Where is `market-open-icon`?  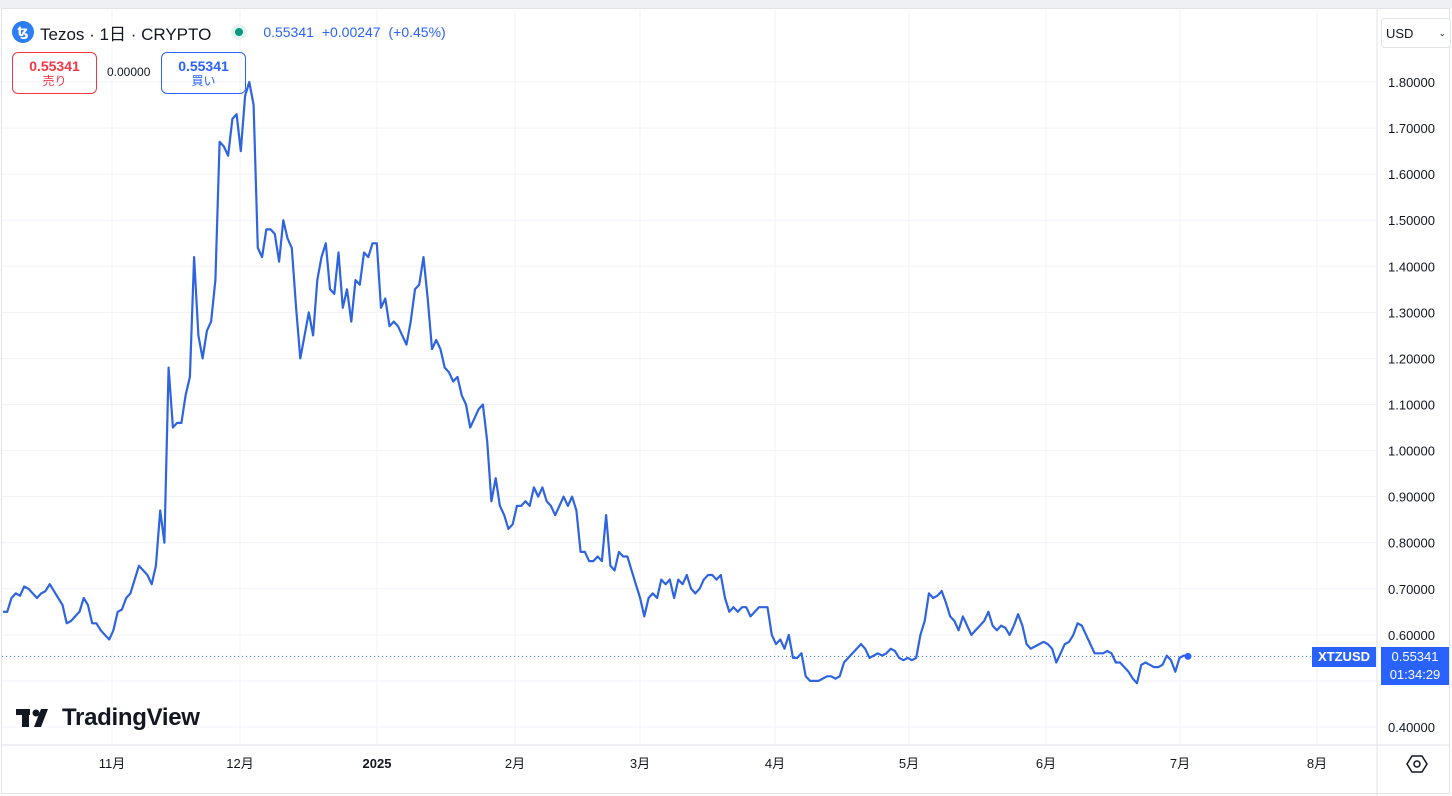 market-open-icon is located at coordinates (239, 32).